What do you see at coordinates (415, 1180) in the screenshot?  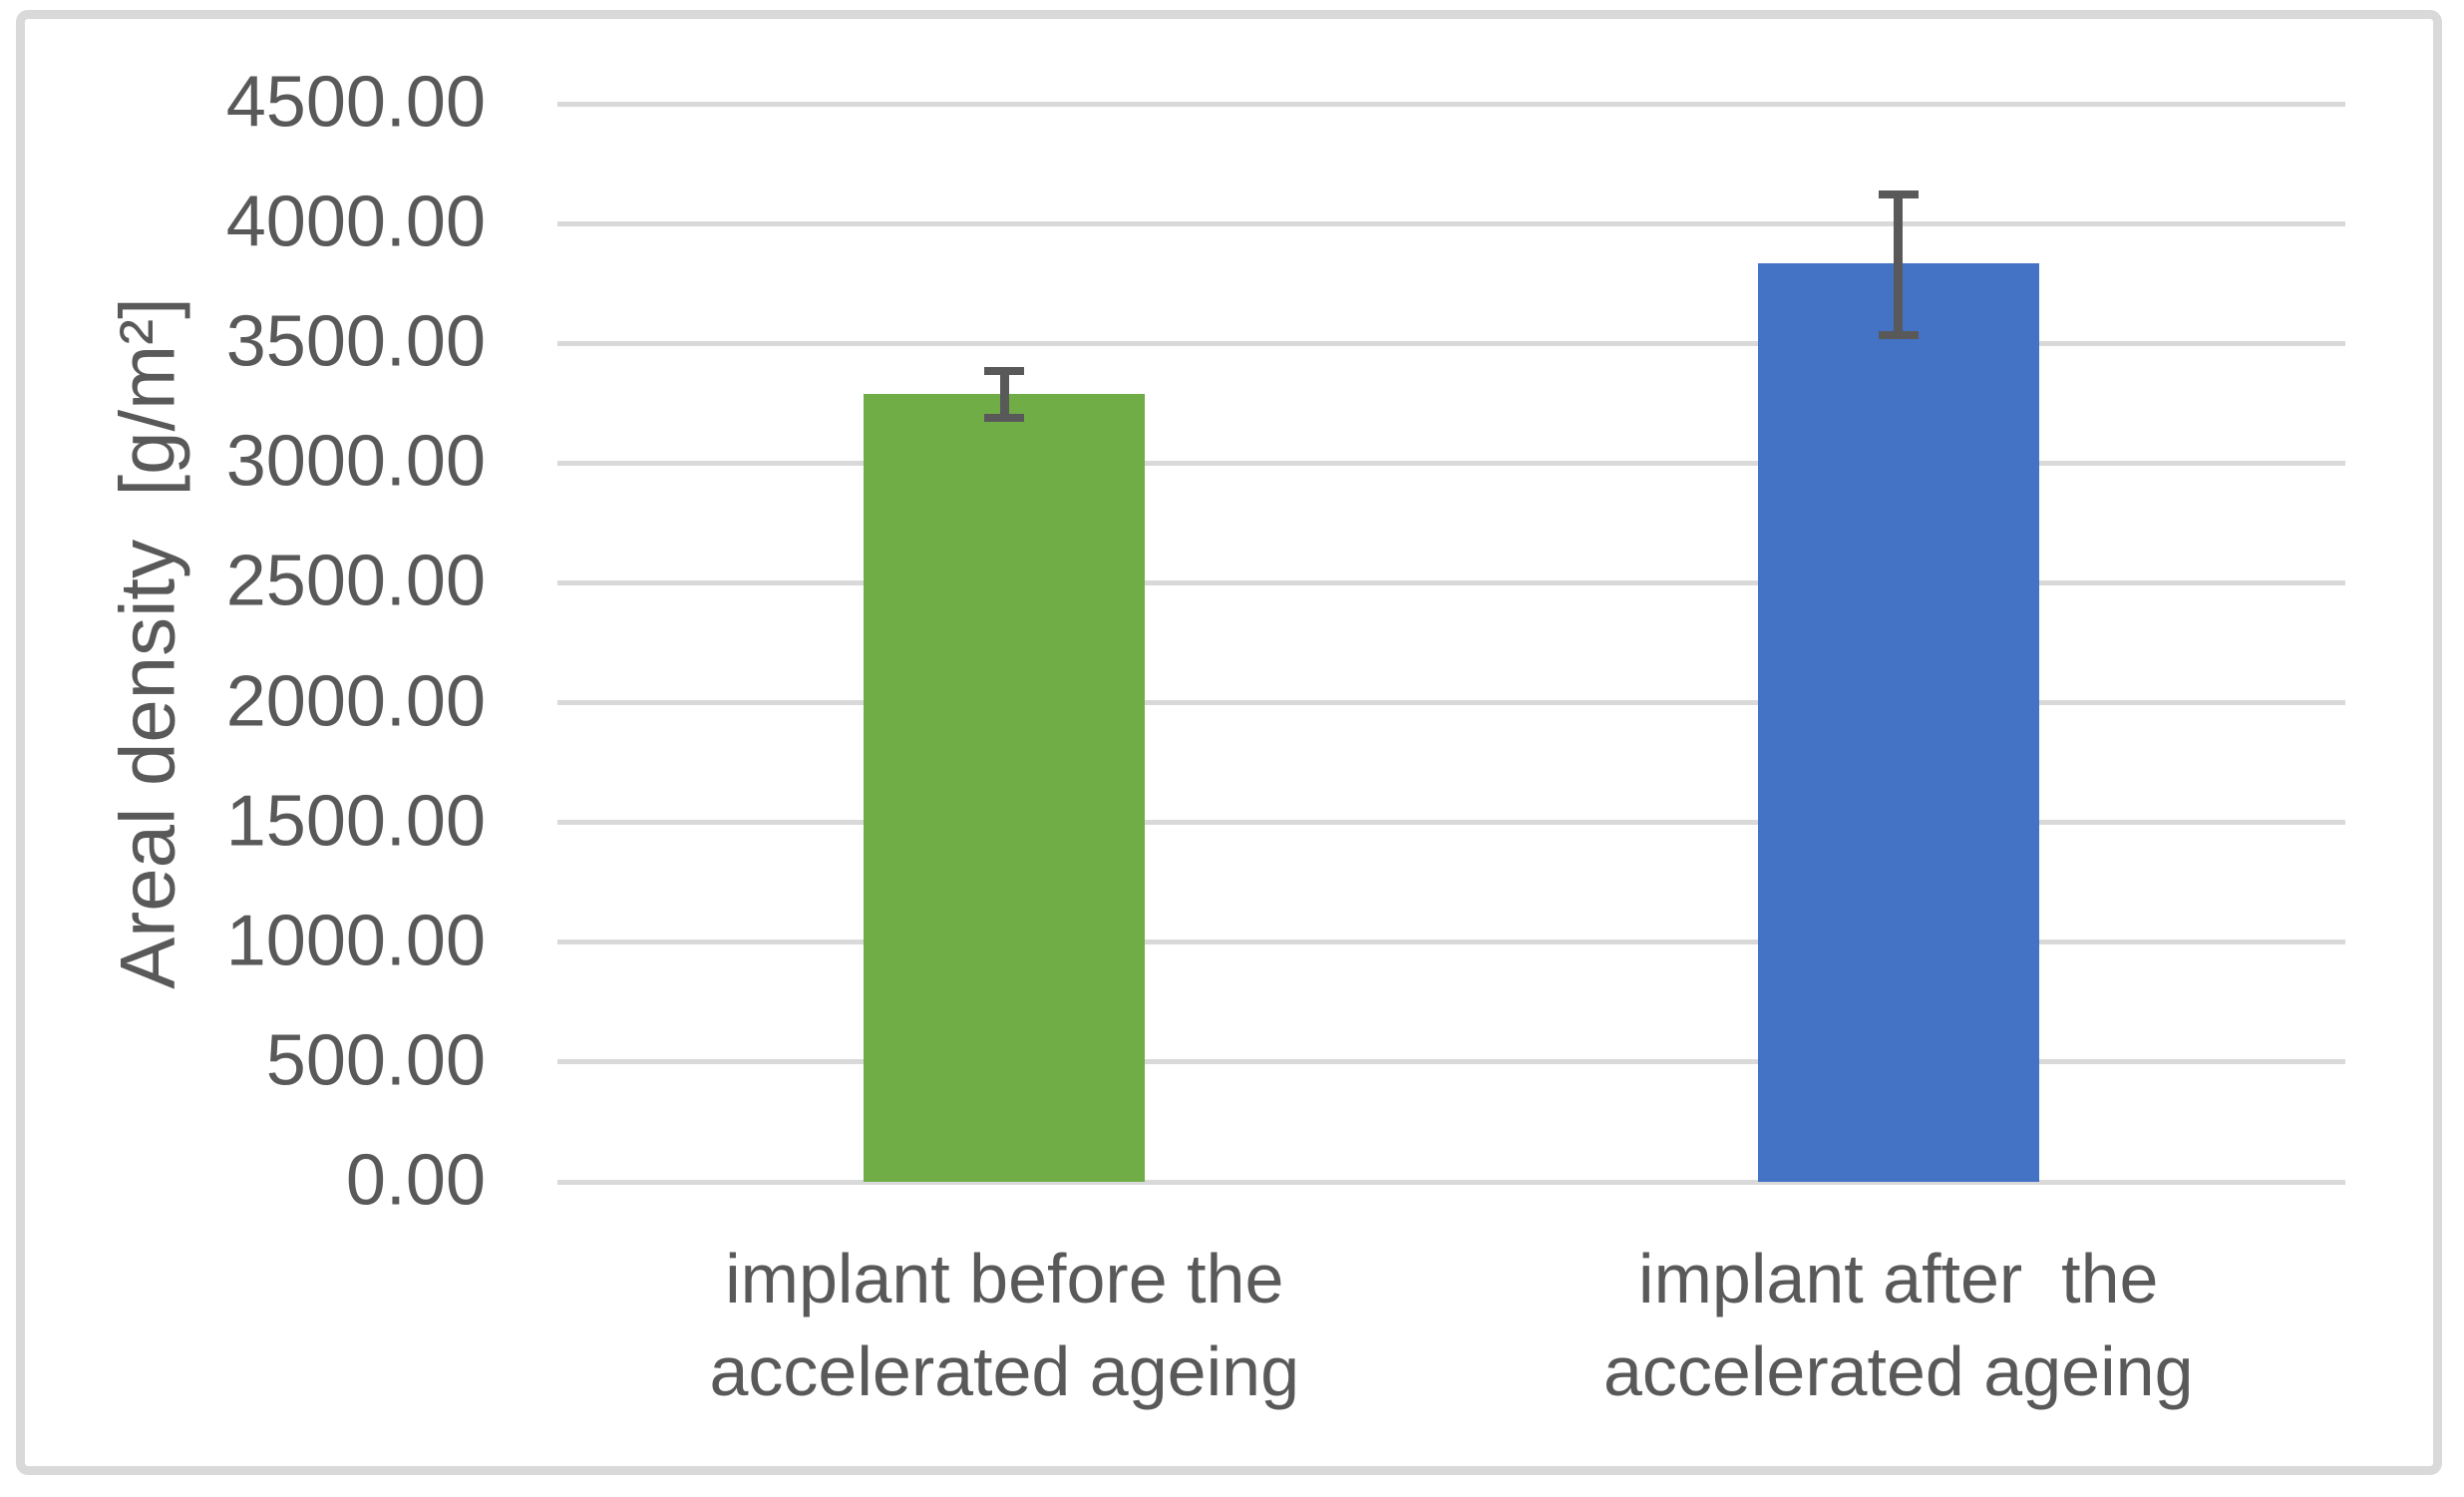 I see `y-axis-tick-label: 0.00` at bounding box center [415, 1180].